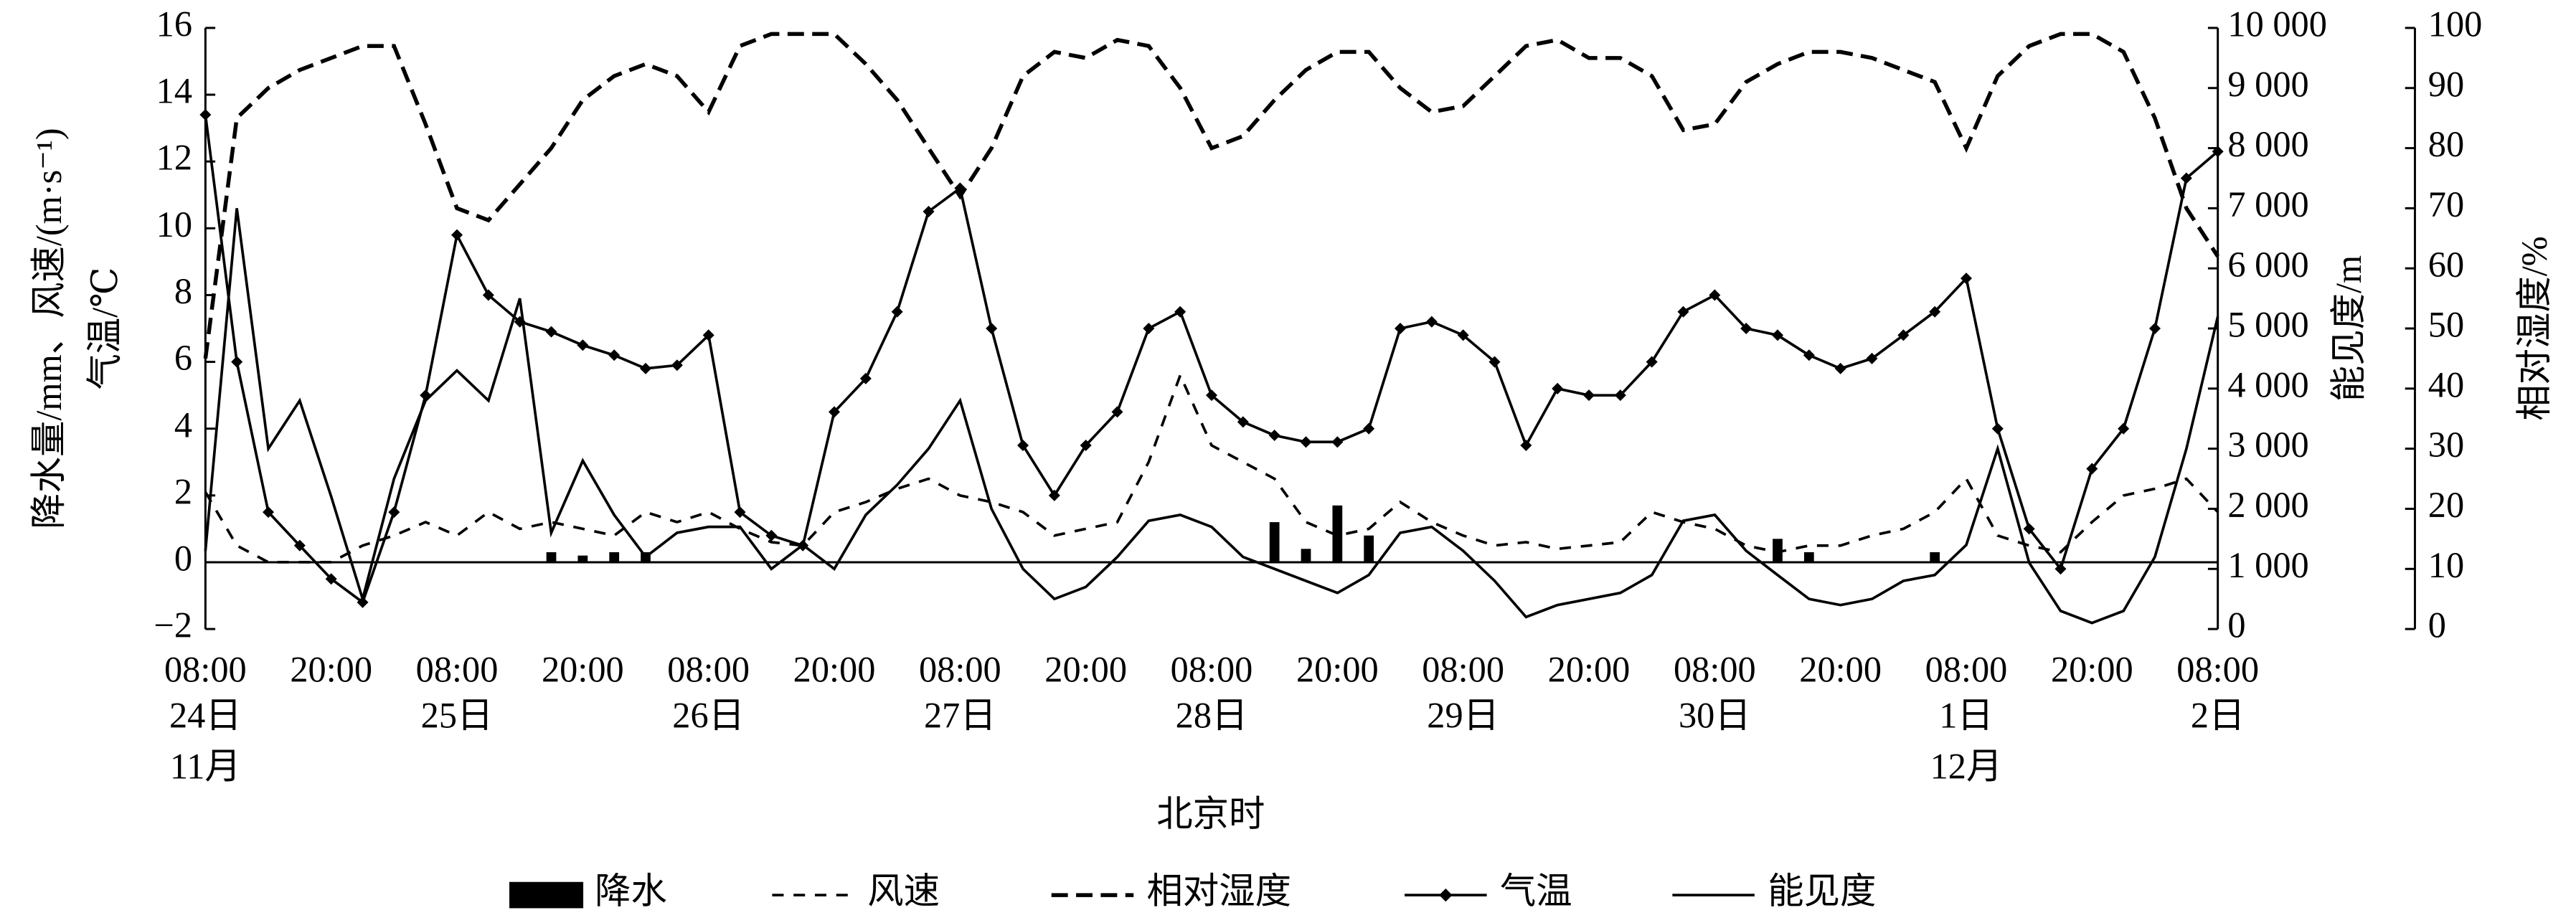  I want to click on x-day-label: 27日, so click(960, 716).